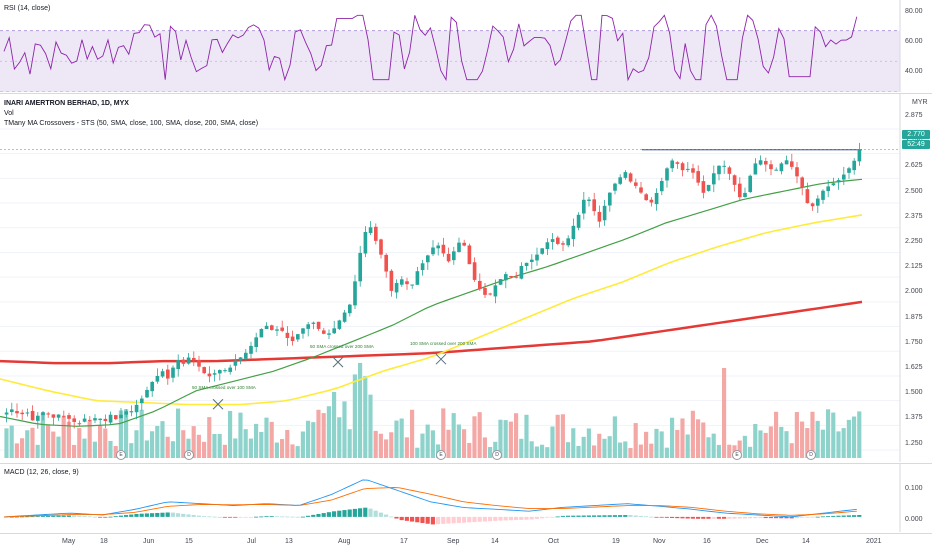 The width and height of the screenshot is (932, 550). I want to click on time-tick: Nov, so click(659, 541).